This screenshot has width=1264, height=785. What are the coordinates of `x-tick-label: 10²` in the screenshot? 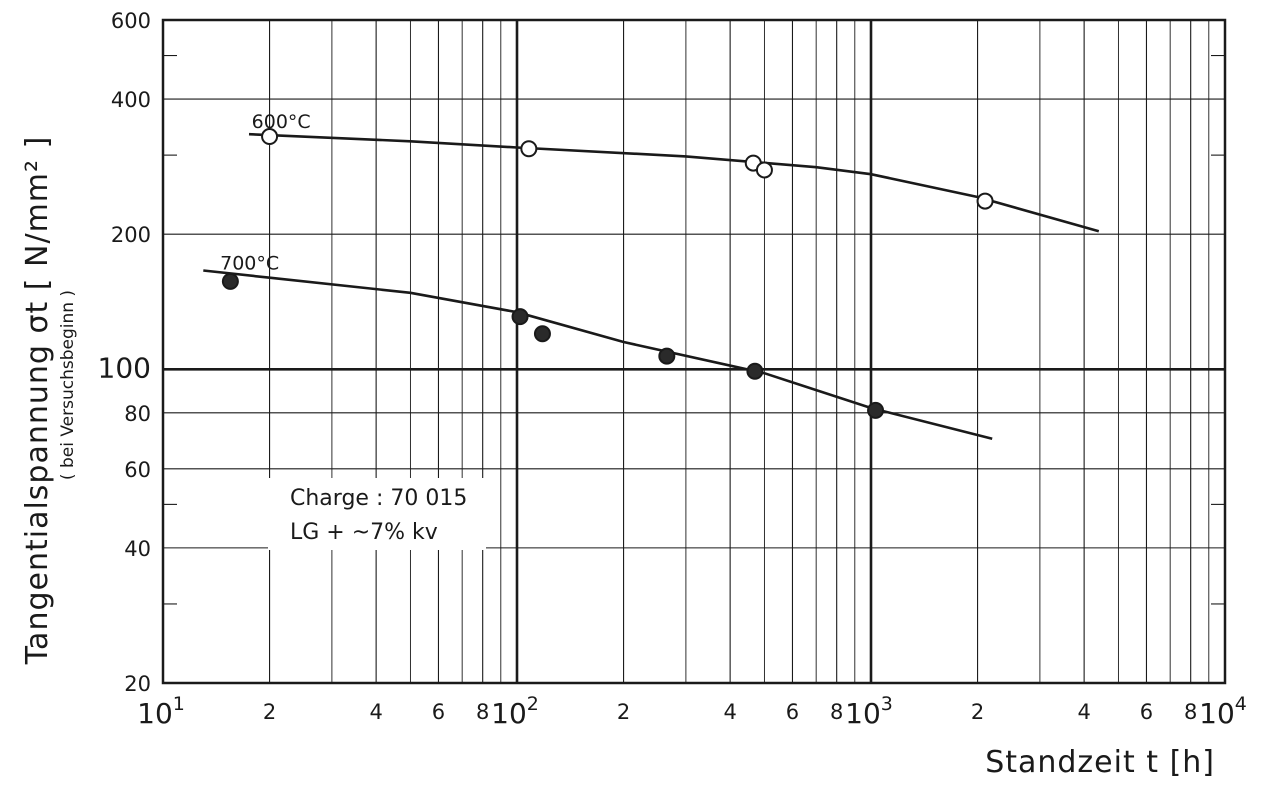 It's located at (515, 711).